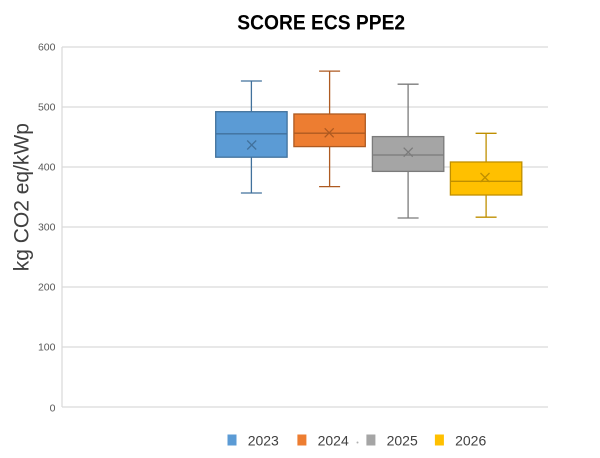 This screenshot has width=600, height=458. What do you see at coordinates (333, 441) in the screenshot?
I see `svg-text: 2024` at bounding box center [333, 441].